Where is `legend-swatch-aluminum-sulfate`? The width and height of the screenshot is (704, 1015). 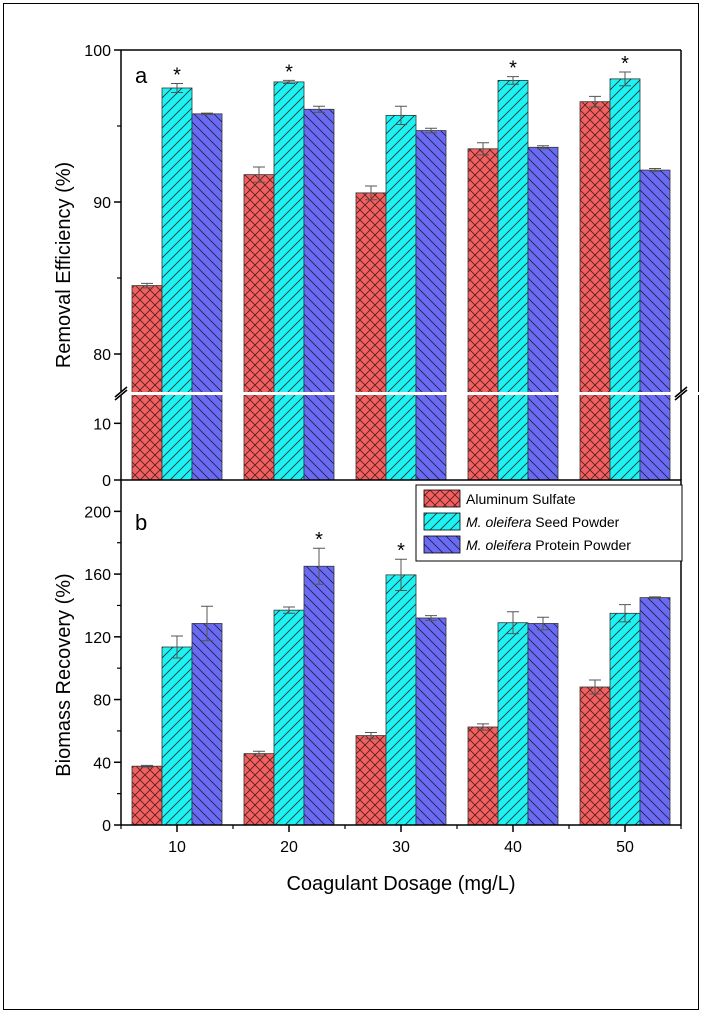 legend-swatch-aluminum-sulfate is located at coordinates (442, 498).